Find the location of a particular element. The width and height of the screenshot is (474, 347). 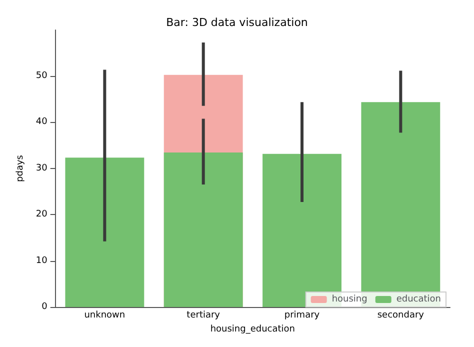

x-tick-label: primary is located at coordinates (302, 315).